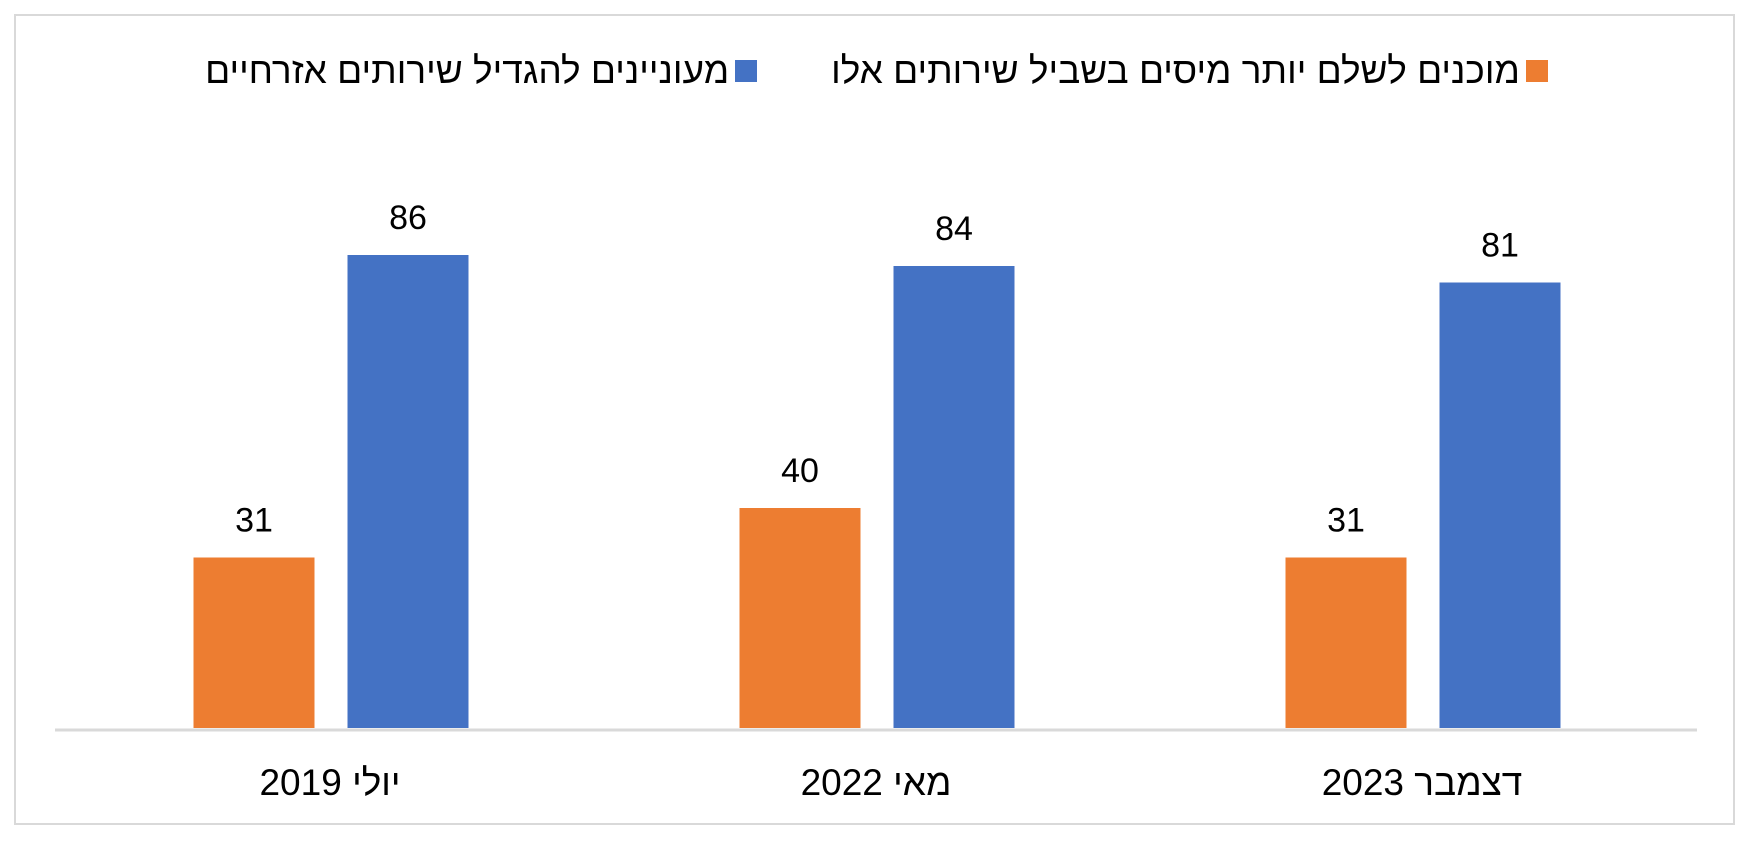  I want to click on legend-item-orange: מוכנים לשלם יותר מיסים בשביל שירותים אלו, so click(1189, 71).